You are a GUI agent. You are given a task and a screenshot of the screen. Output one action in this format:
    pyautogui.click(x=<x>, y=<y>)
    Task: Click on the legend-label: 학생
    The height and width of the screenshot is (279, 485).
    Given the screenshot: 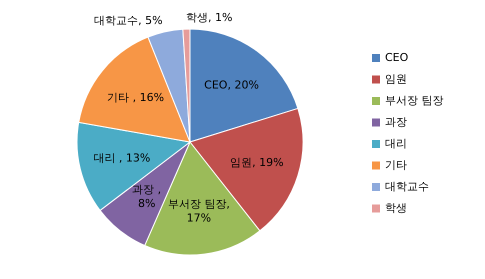 What is the action you would take?
    pyautogui.click(x=396, y=208)
    